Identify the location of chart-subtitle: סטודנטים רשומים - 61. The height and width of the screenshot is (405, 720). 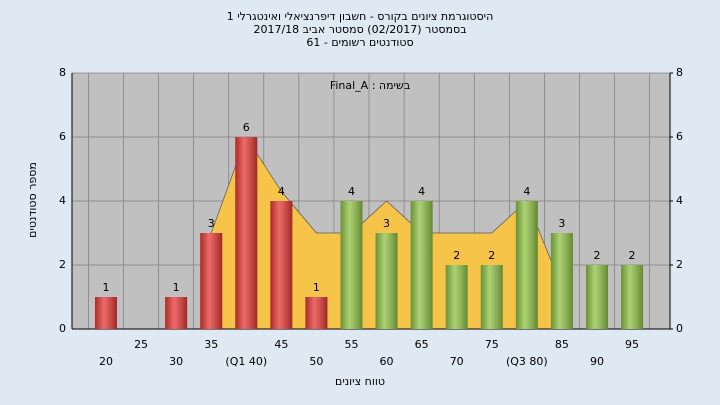
(359, 42).